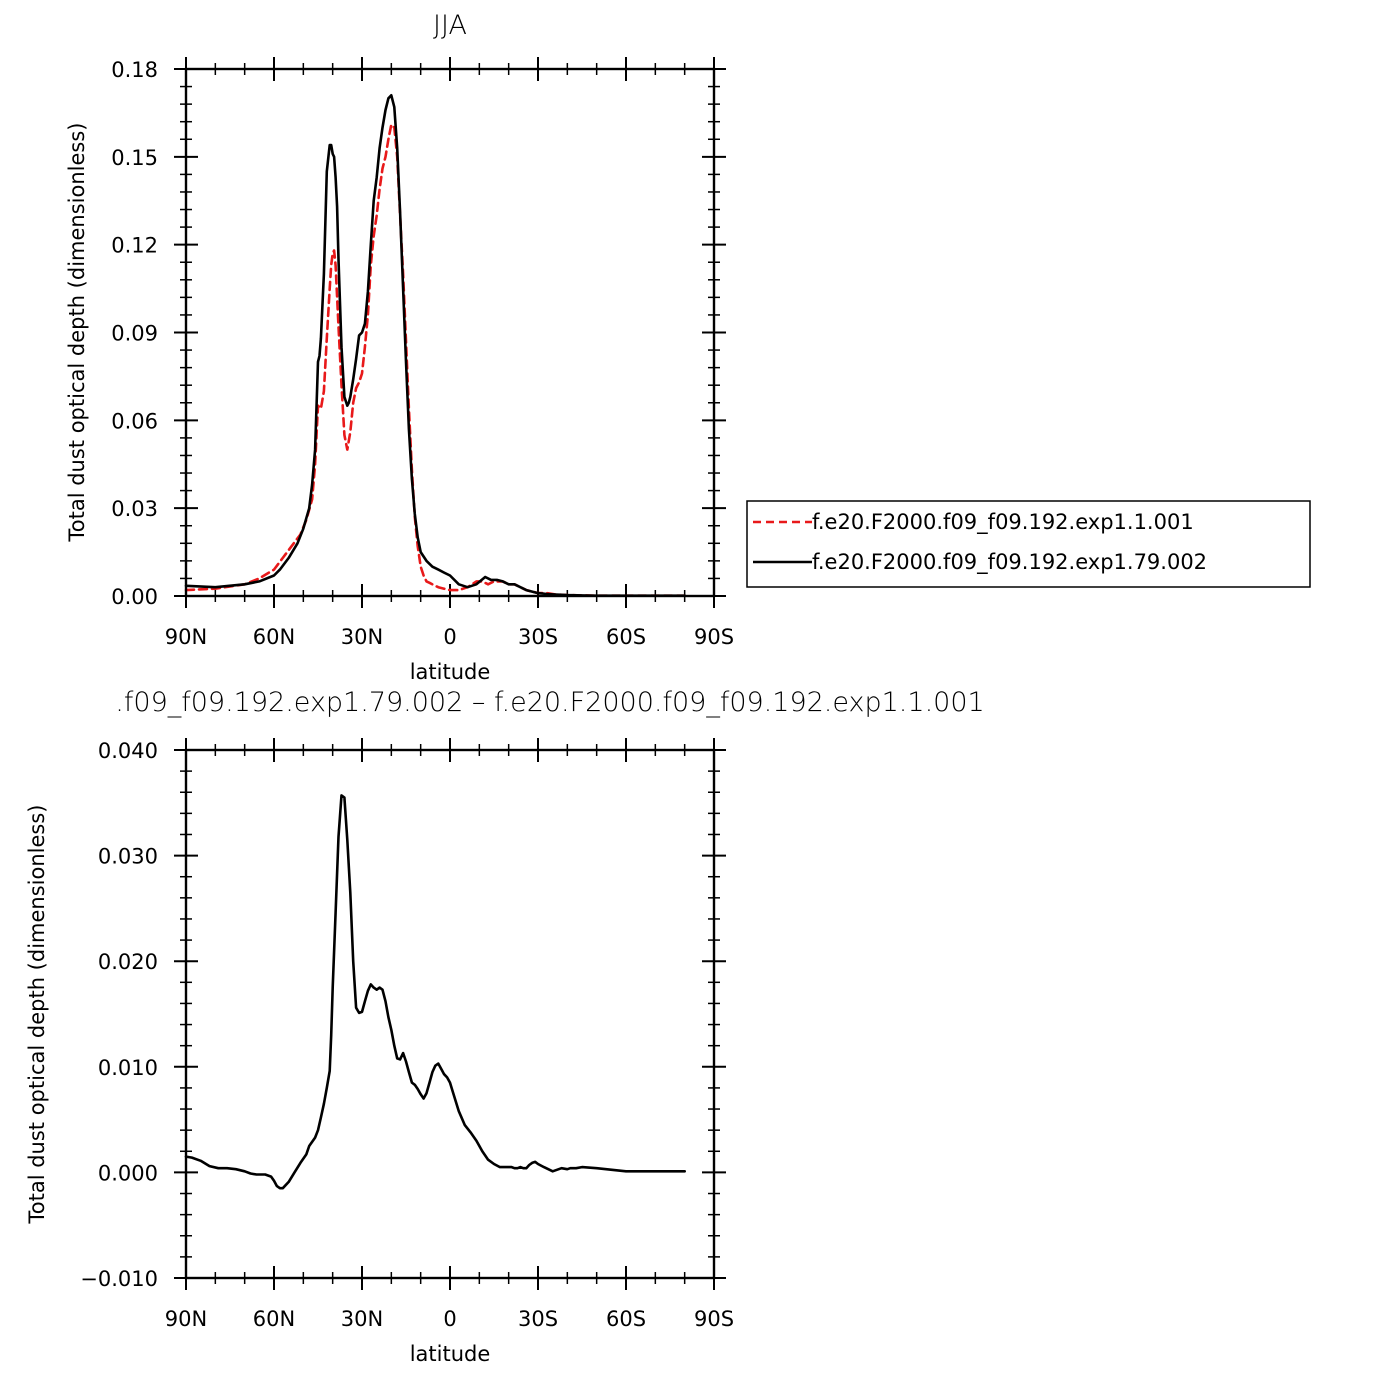 The height and width of the screenshot is (1374, 1374). I want to click on top-y-tick-label: 0.06, so click(134, 421).